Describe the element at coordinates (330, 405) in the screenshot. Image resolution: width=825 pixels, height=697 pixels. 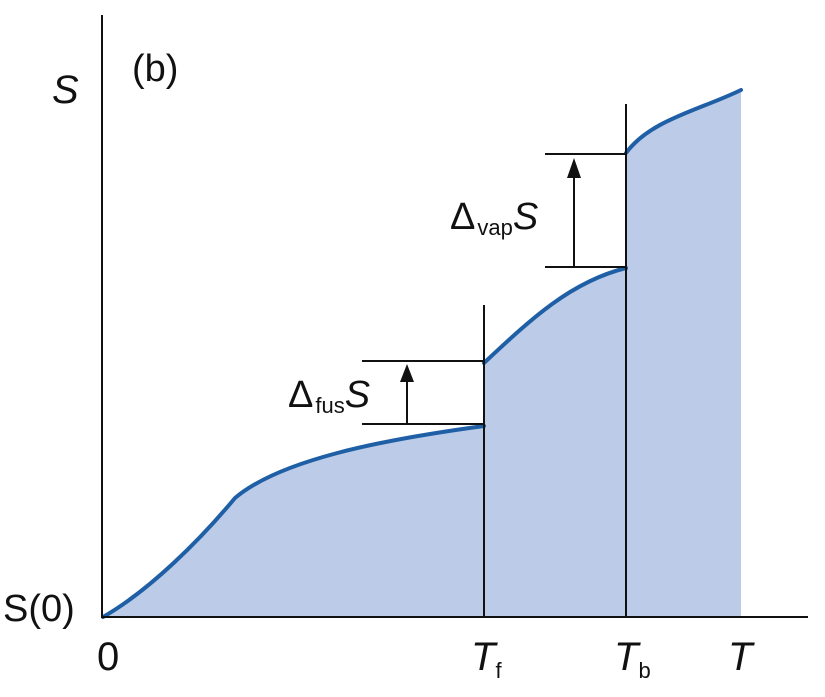
I see `fusion-subscript: fus` at that location.